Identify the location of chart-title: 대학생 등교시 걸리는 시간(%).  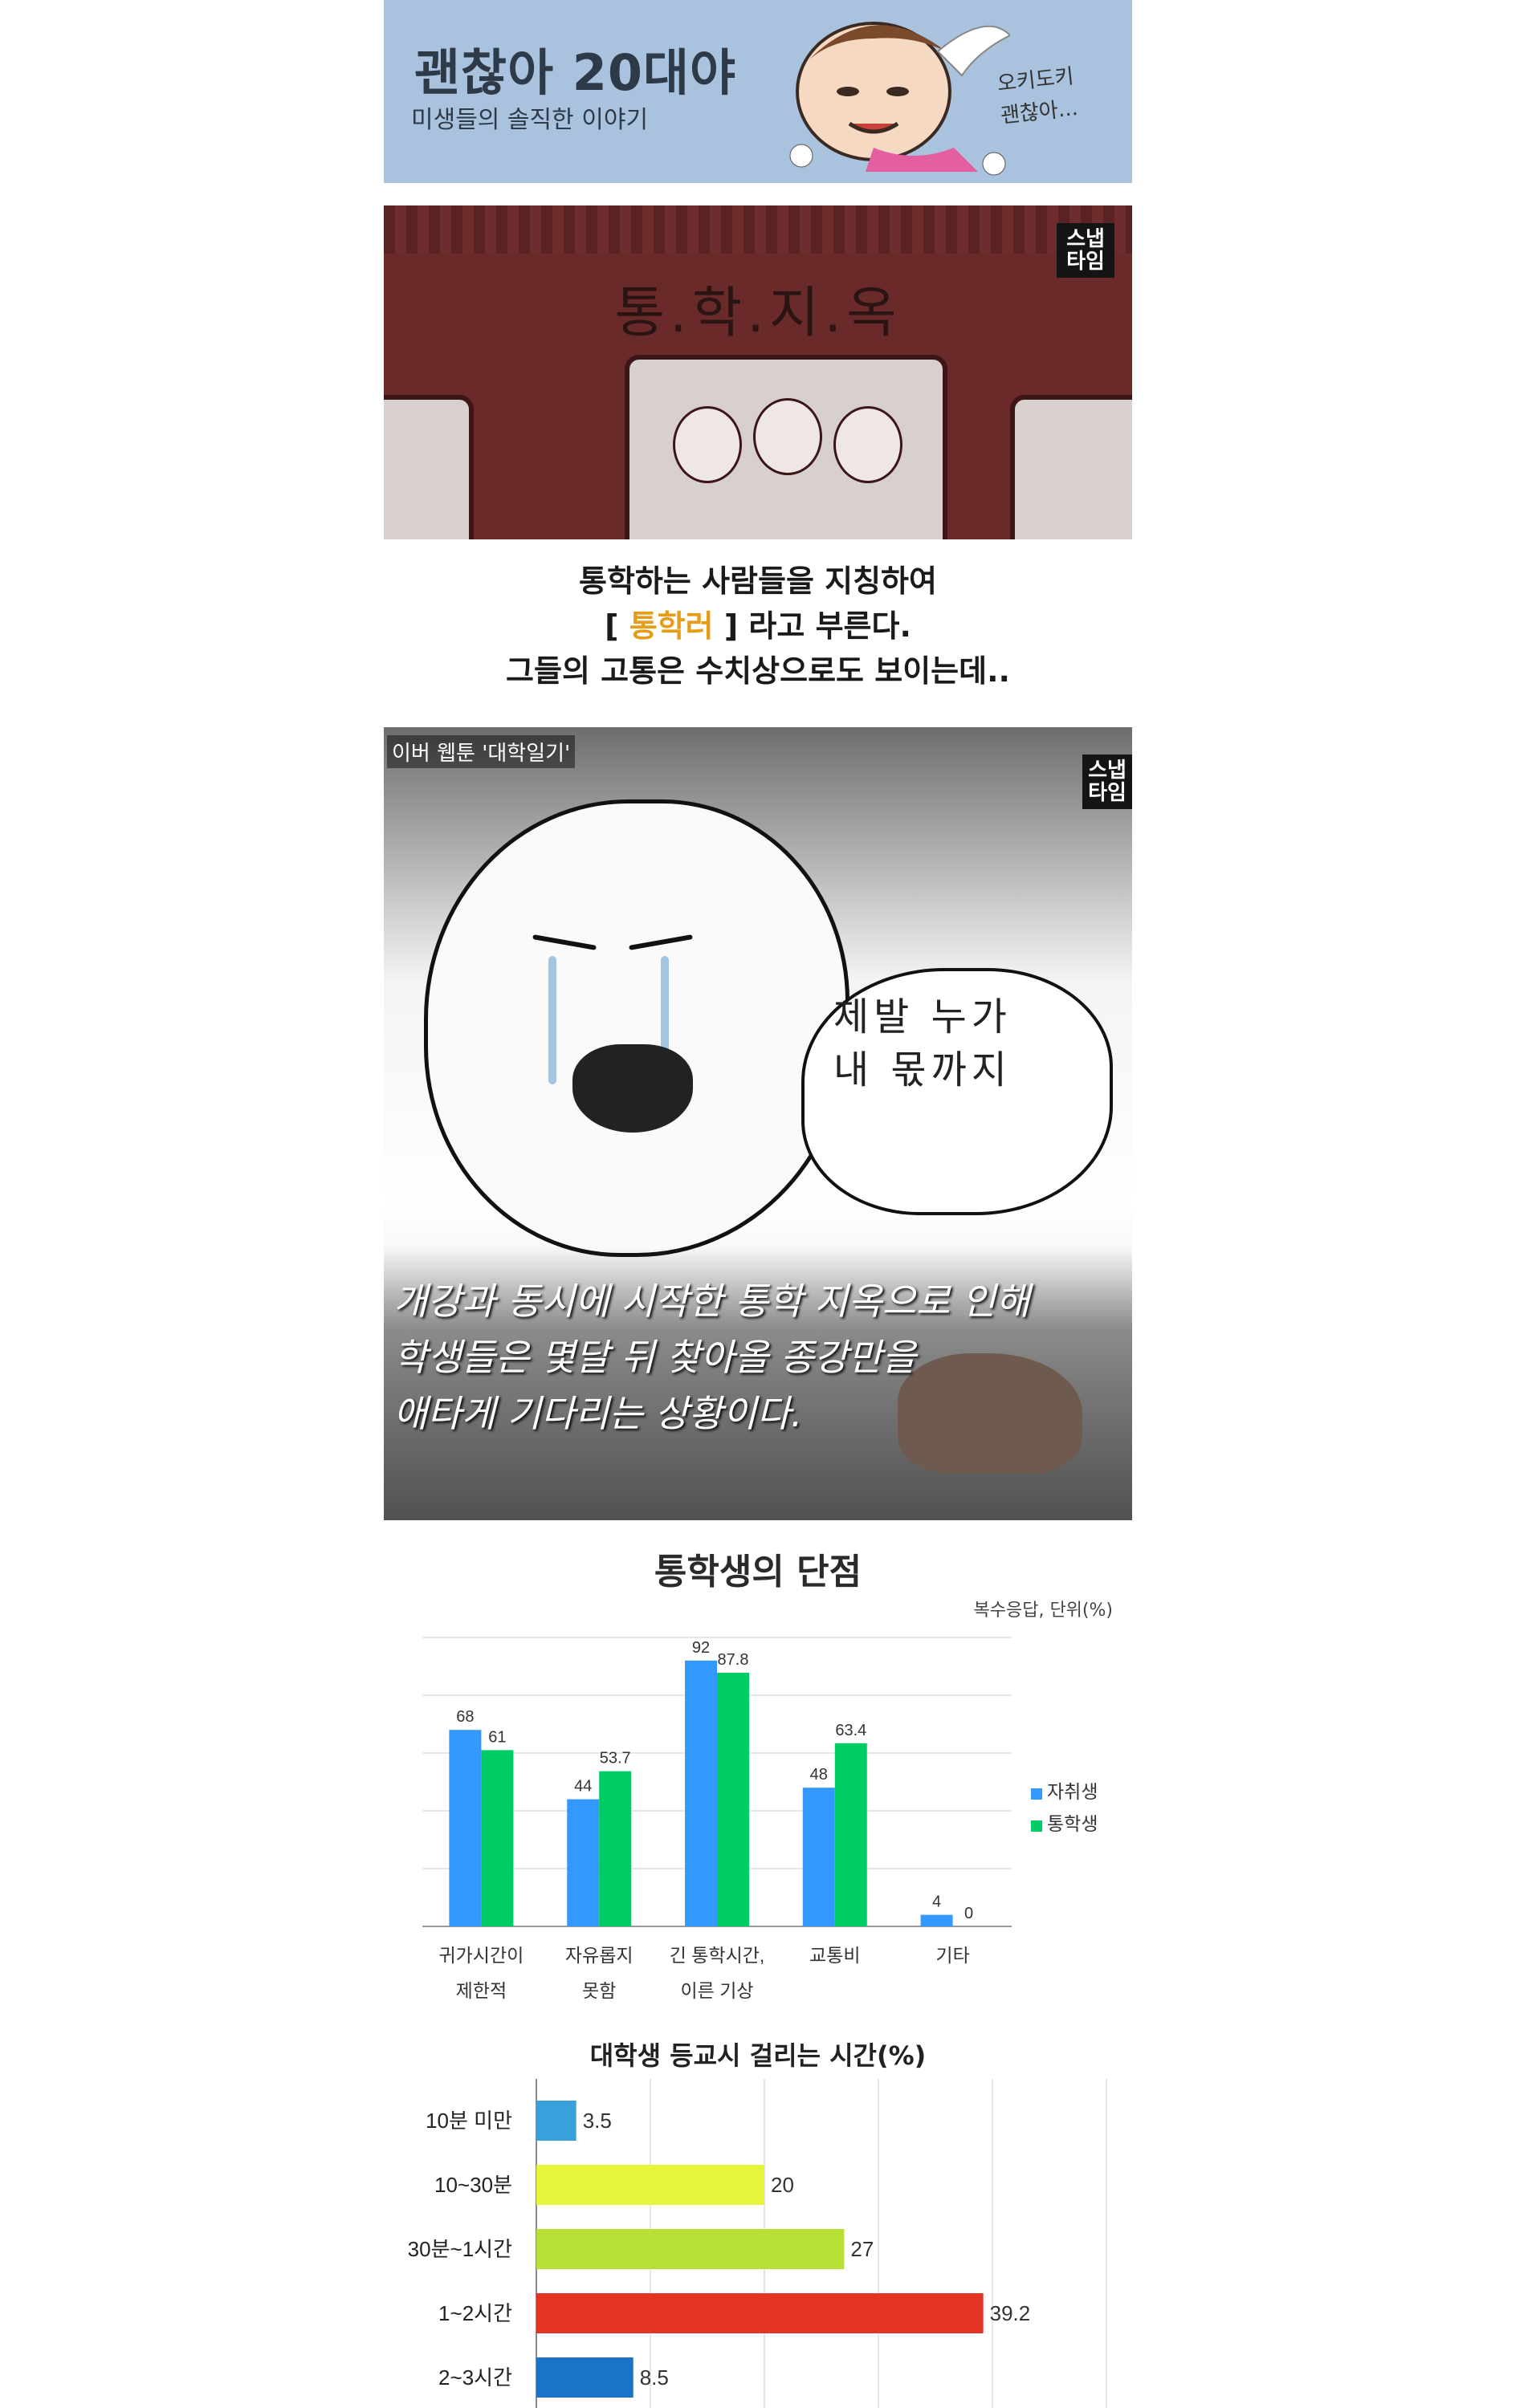
(758, 2055).